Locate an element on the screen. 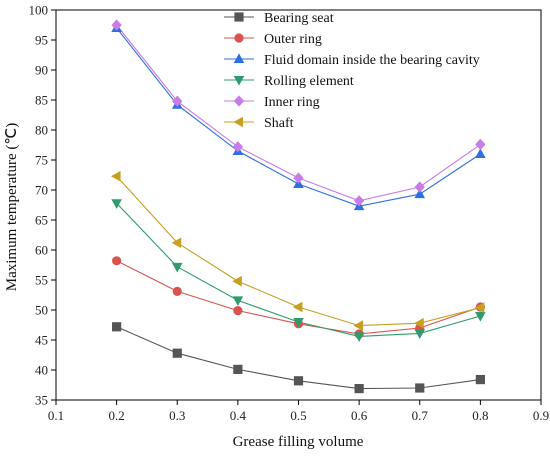  y-tick-label: 75 is located at coordinates (41, 160).